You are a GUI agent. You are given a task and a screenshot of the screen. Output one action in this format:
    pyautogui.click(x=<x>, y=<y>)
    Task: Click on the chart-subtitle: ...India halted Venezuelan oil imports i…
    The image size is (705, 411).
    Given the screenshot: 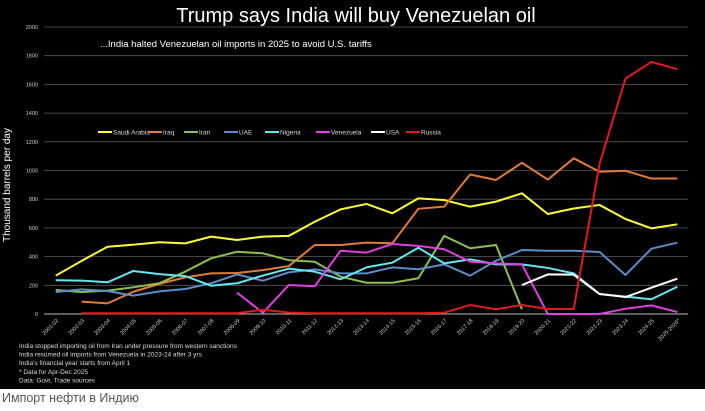 What is the action you would take?
    pyautogui.click(x=236, y=44)
    